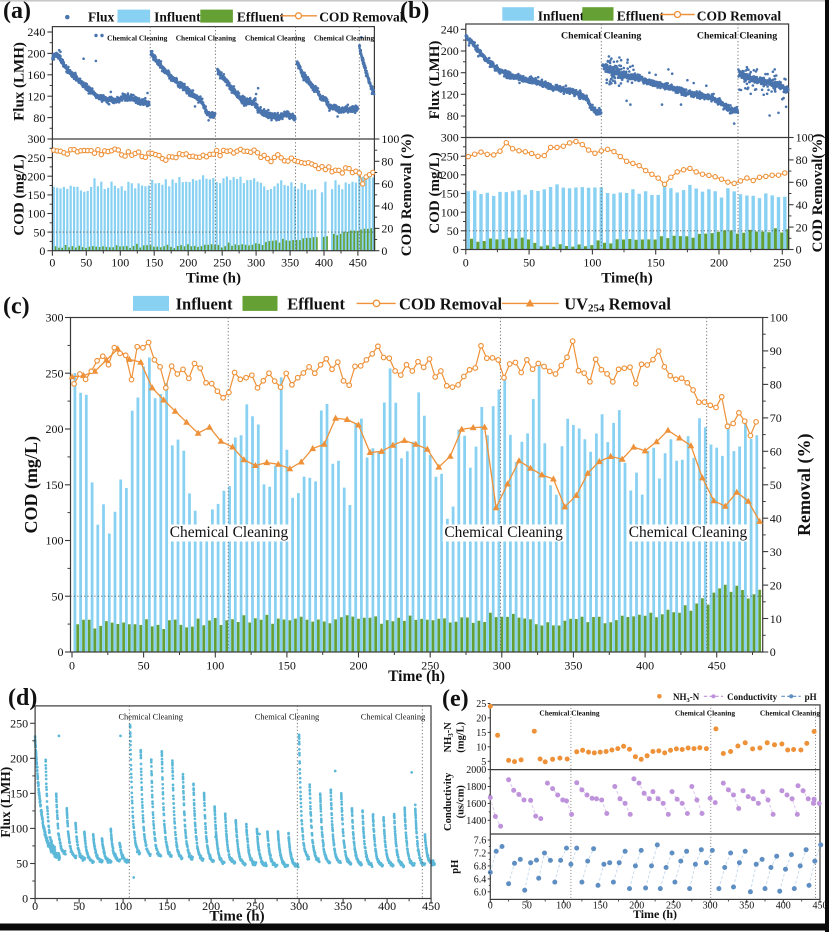  I want to click on svg-text: 70, so click(776, 418).